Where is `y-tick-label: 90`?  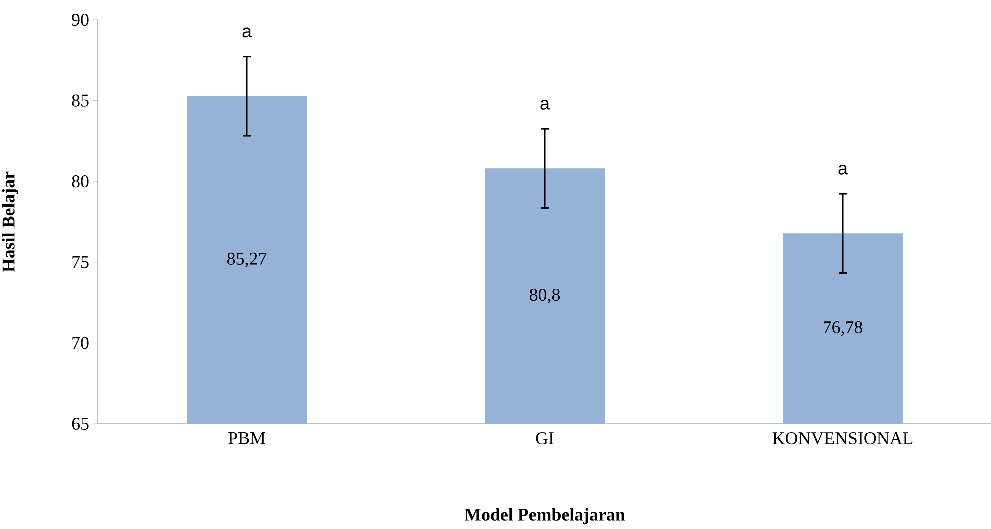
y-tick-label: 90 is located at coordinates (80, 20).